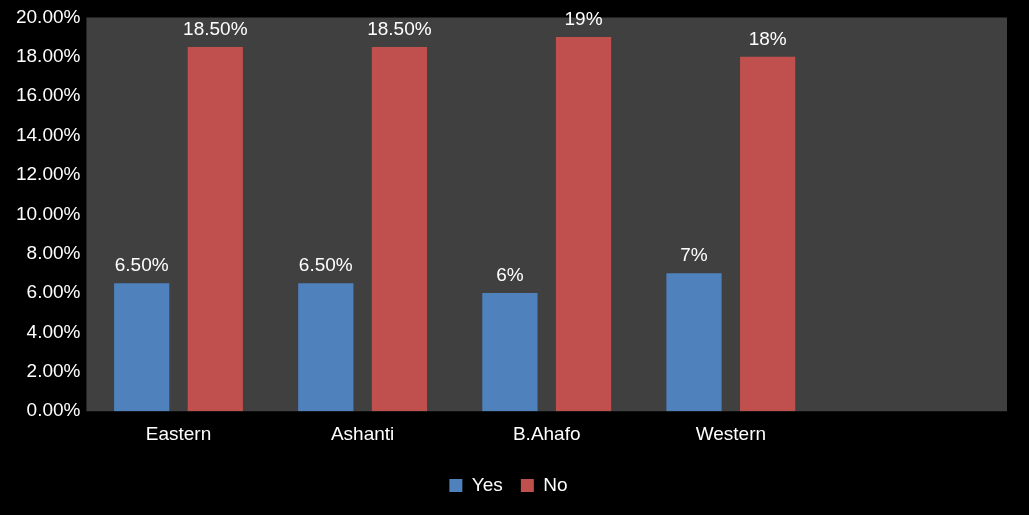 This screenshot has height=515, width=1029. I want to click on y-tick-label: 12.00%, so click(48, 174).